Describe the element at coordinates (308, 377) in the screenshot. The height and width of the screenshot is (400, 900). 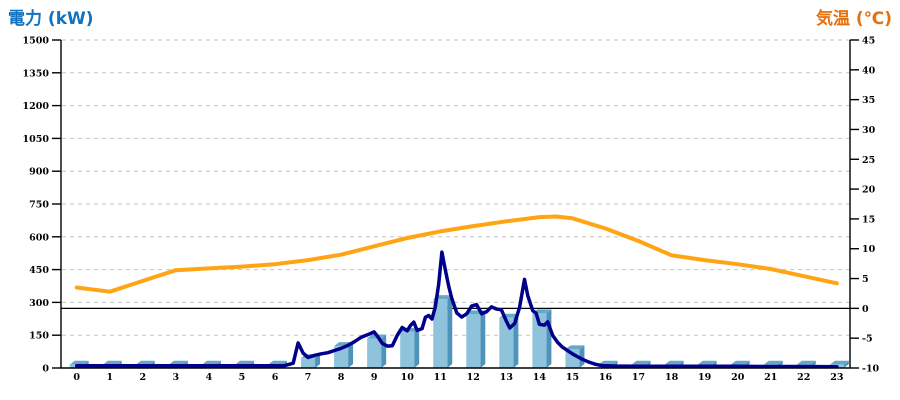
I see `svg-text: 7` at that location.